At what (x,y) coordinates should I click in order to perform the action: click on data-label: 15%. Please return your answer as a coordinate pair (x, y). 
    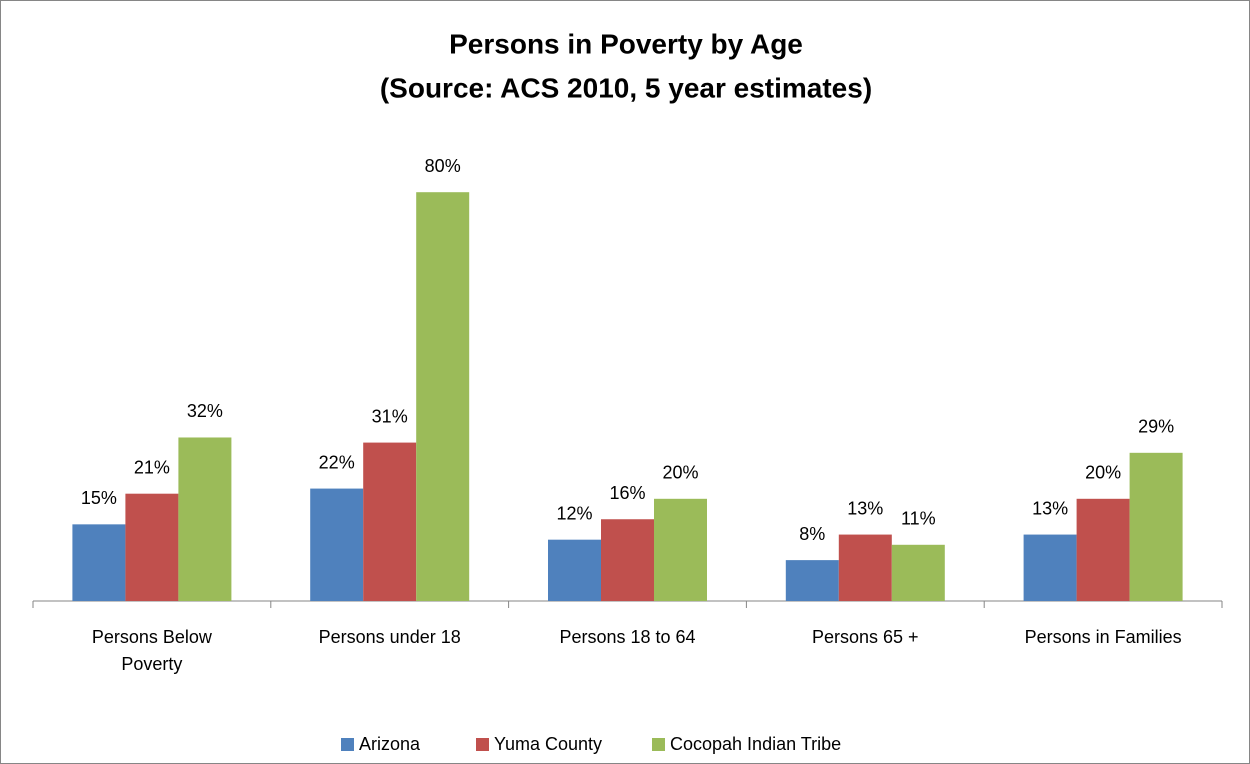
    Looking at the image, I should click on (99, 498).